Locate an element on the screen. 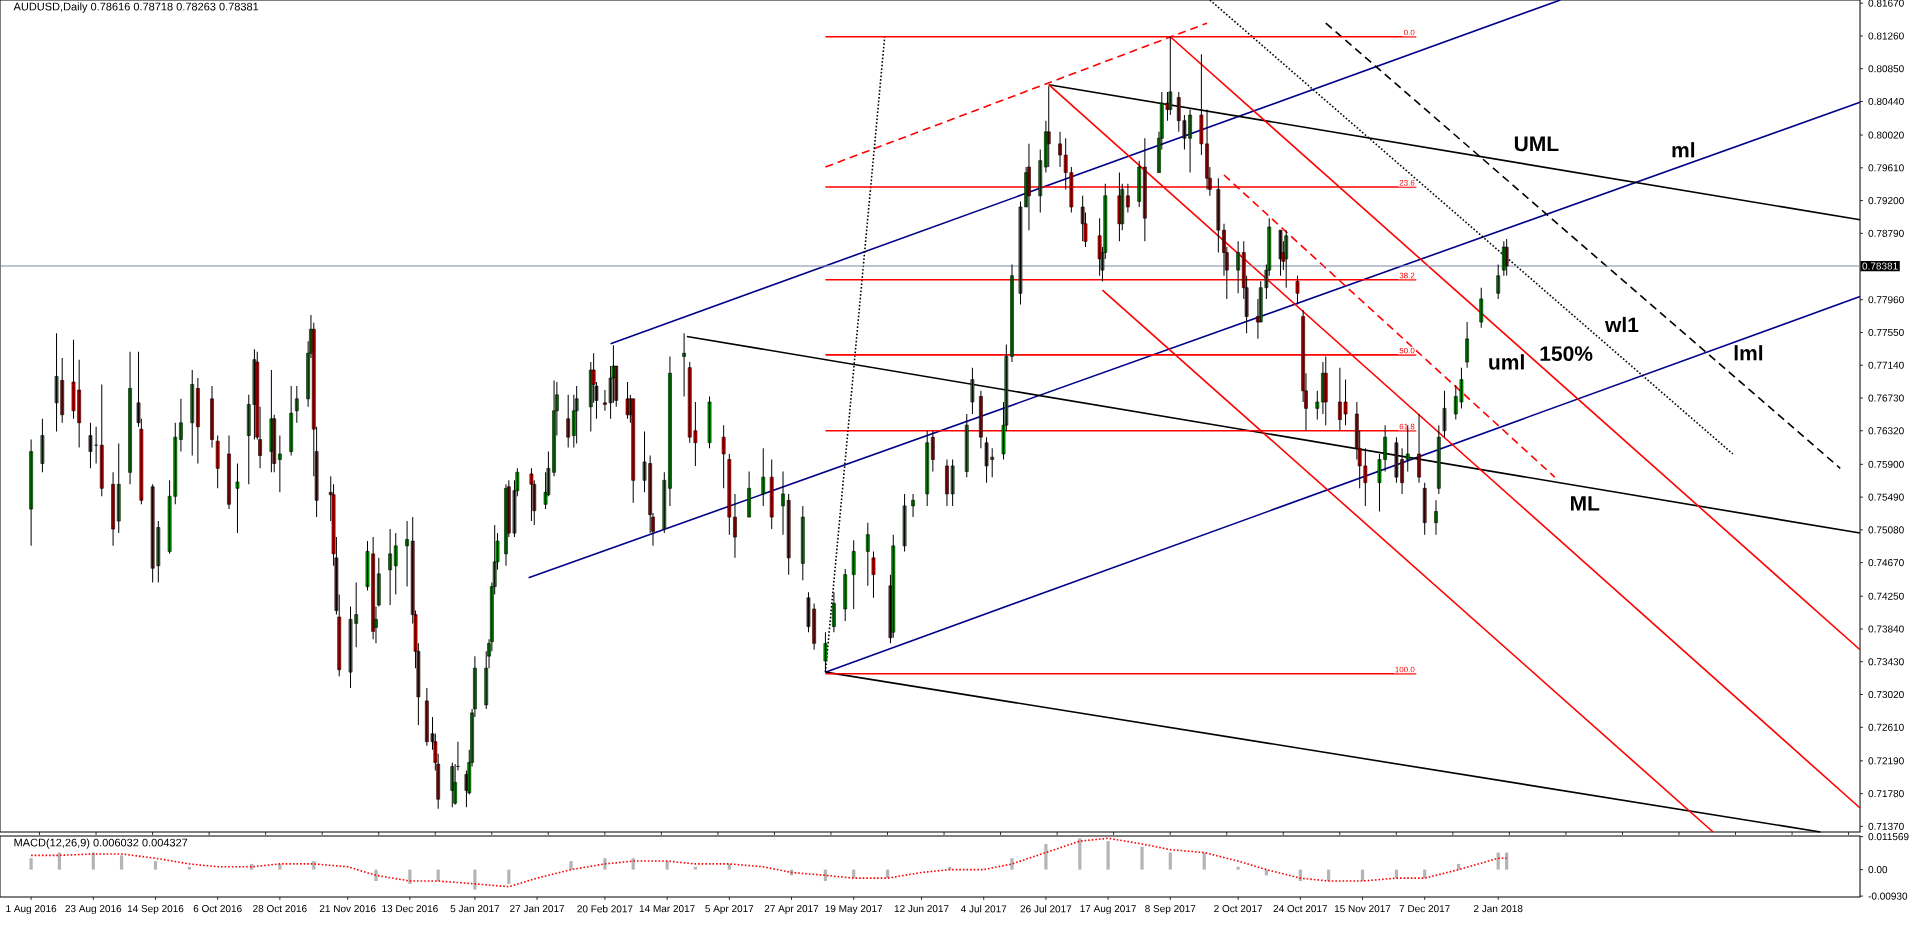 This screenshot has height=952, width=1911. annotation: 150% is located at coordinates (1566, 354).